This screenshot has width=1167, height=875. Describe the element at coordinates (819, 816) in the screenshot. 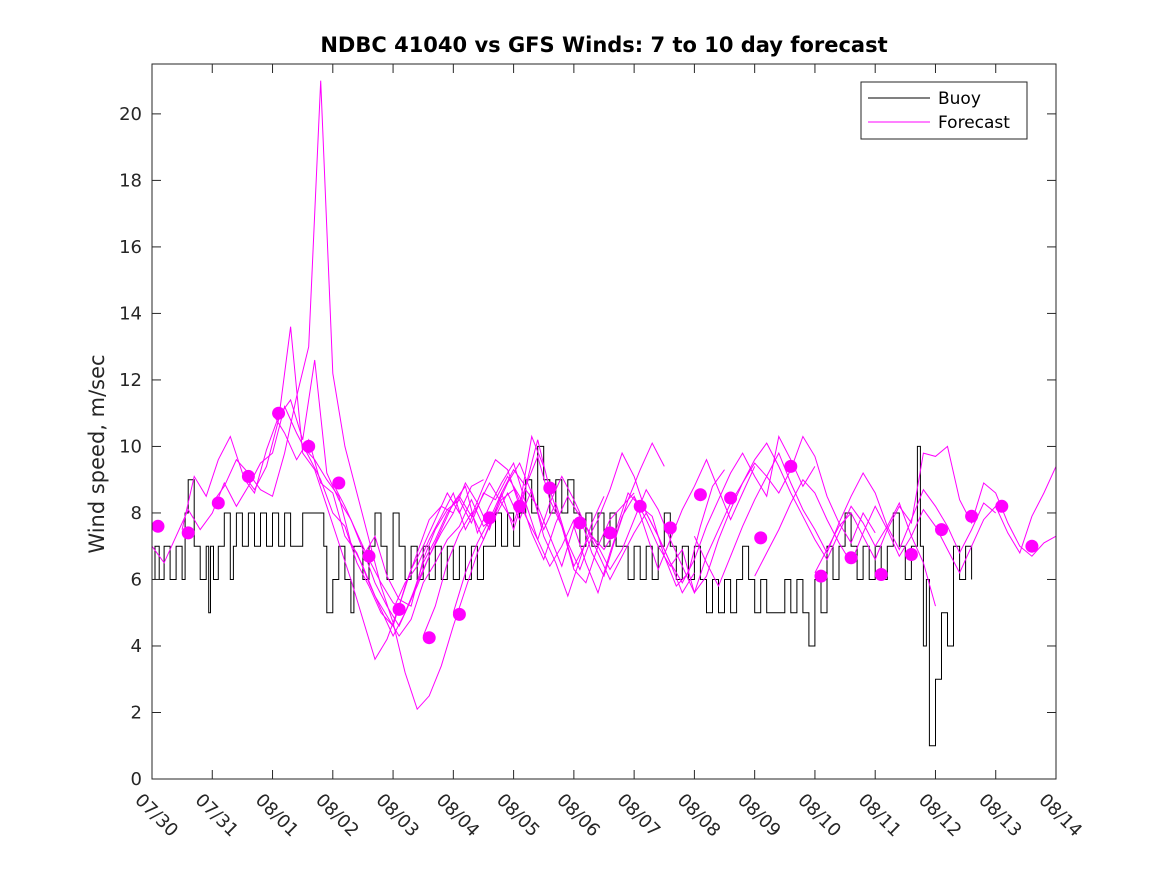

I see `x-tick-label: 08/10` at that location.